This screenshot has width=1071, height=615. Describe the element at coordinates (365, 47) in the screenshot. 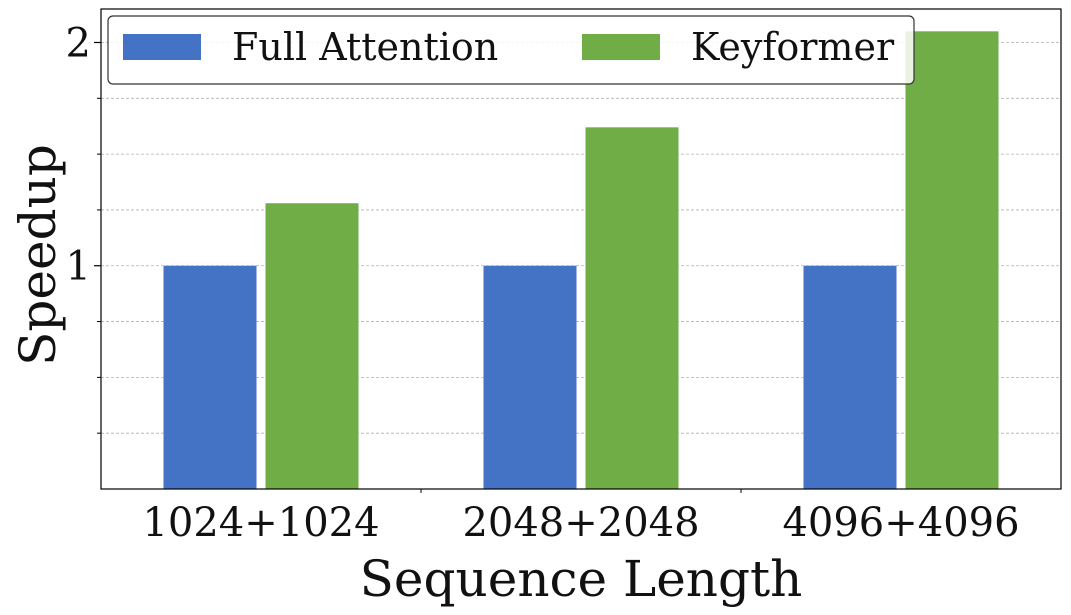

I see `legend-label-full-attention: Full Attention` at that location.